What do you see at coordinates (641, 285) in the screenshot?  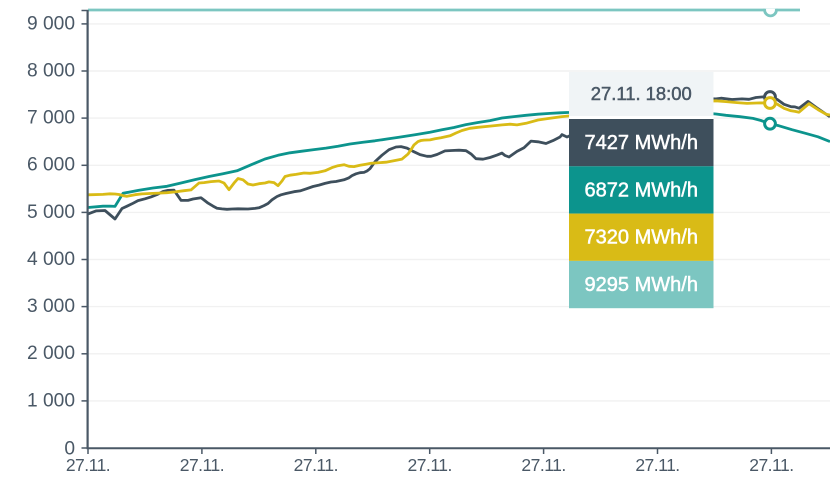 I see `svg-text: 9295 MWh/h` at bounding box center [641, 285].